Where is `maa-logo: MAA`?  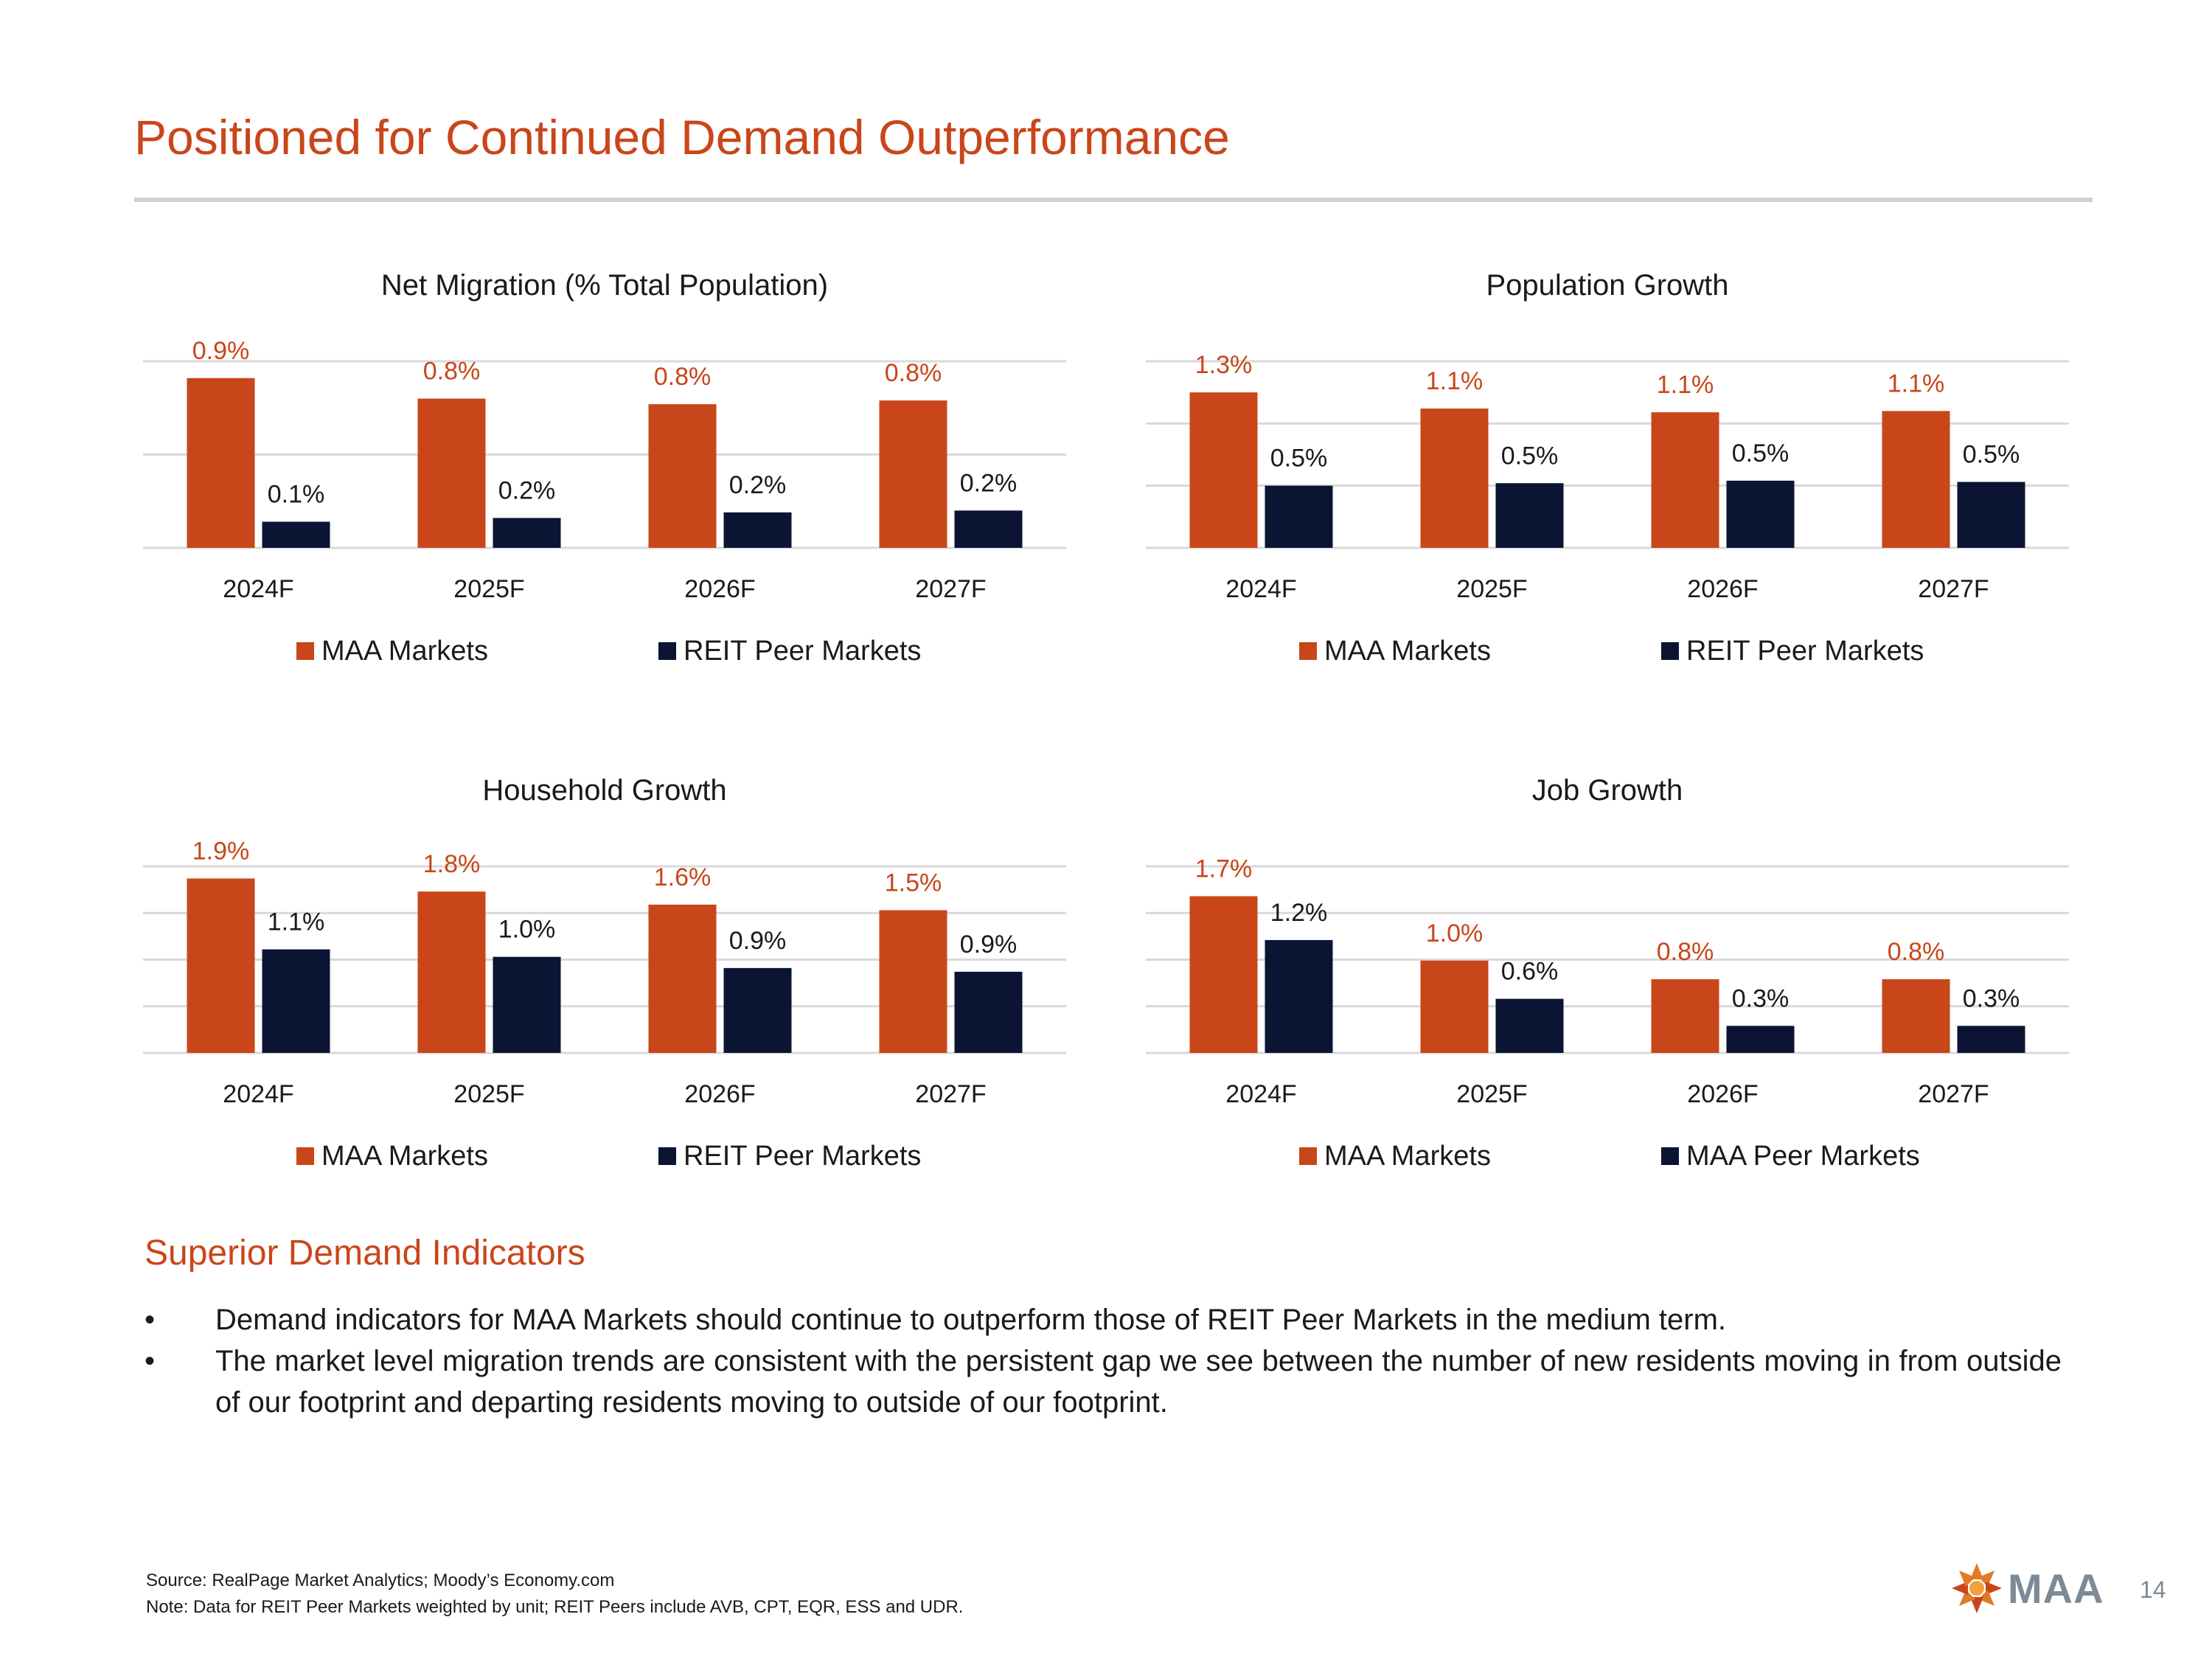 maa-logo: MAA is located at coordinates (2027, 1588).